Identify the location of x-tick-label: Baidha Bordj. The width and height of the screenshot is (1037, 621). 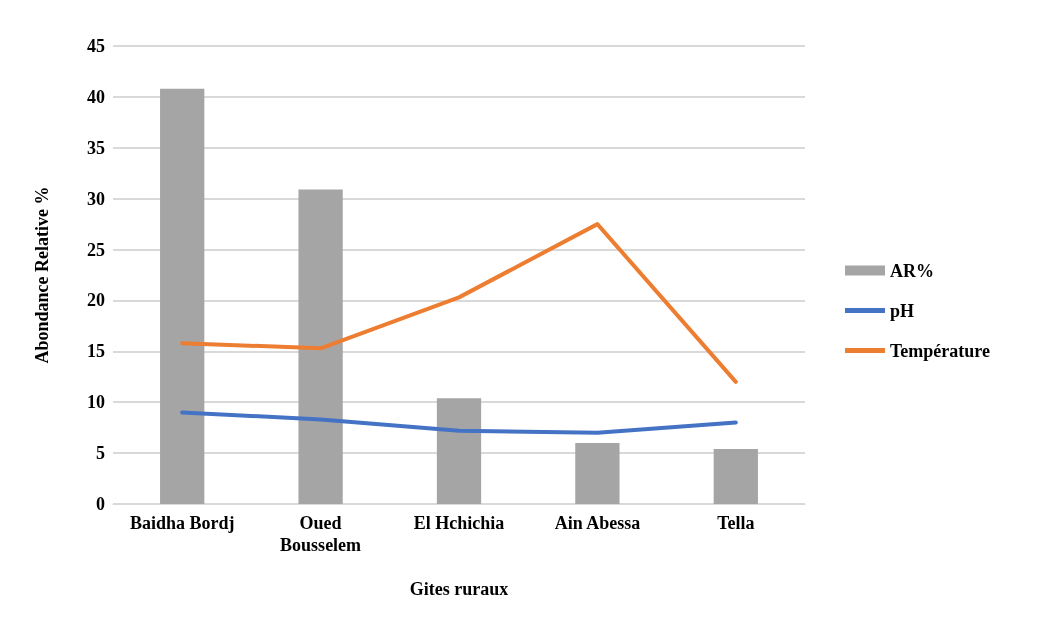
(182, 523).